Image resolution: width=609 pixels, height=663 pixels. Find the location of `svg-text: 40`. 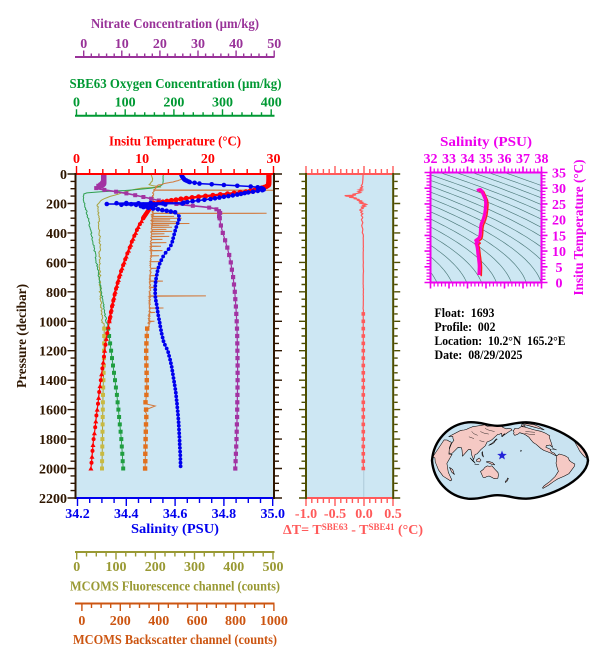

svg-text: 40 is located at coordinates (236, 44).